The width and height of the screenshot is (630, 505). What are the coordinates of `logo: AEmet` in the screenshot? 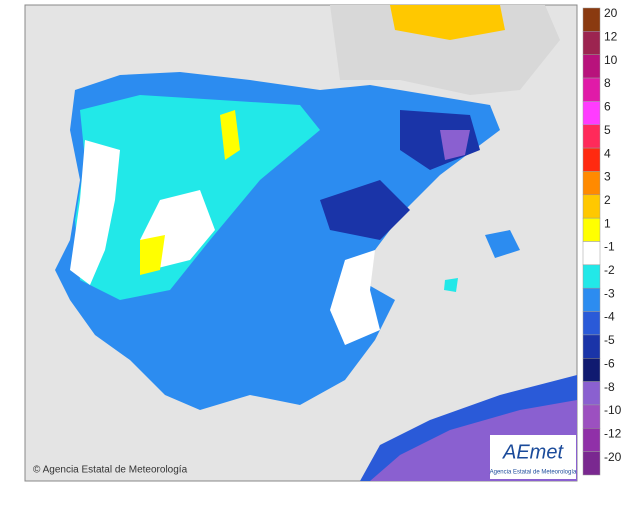 It's located at (533, 452).